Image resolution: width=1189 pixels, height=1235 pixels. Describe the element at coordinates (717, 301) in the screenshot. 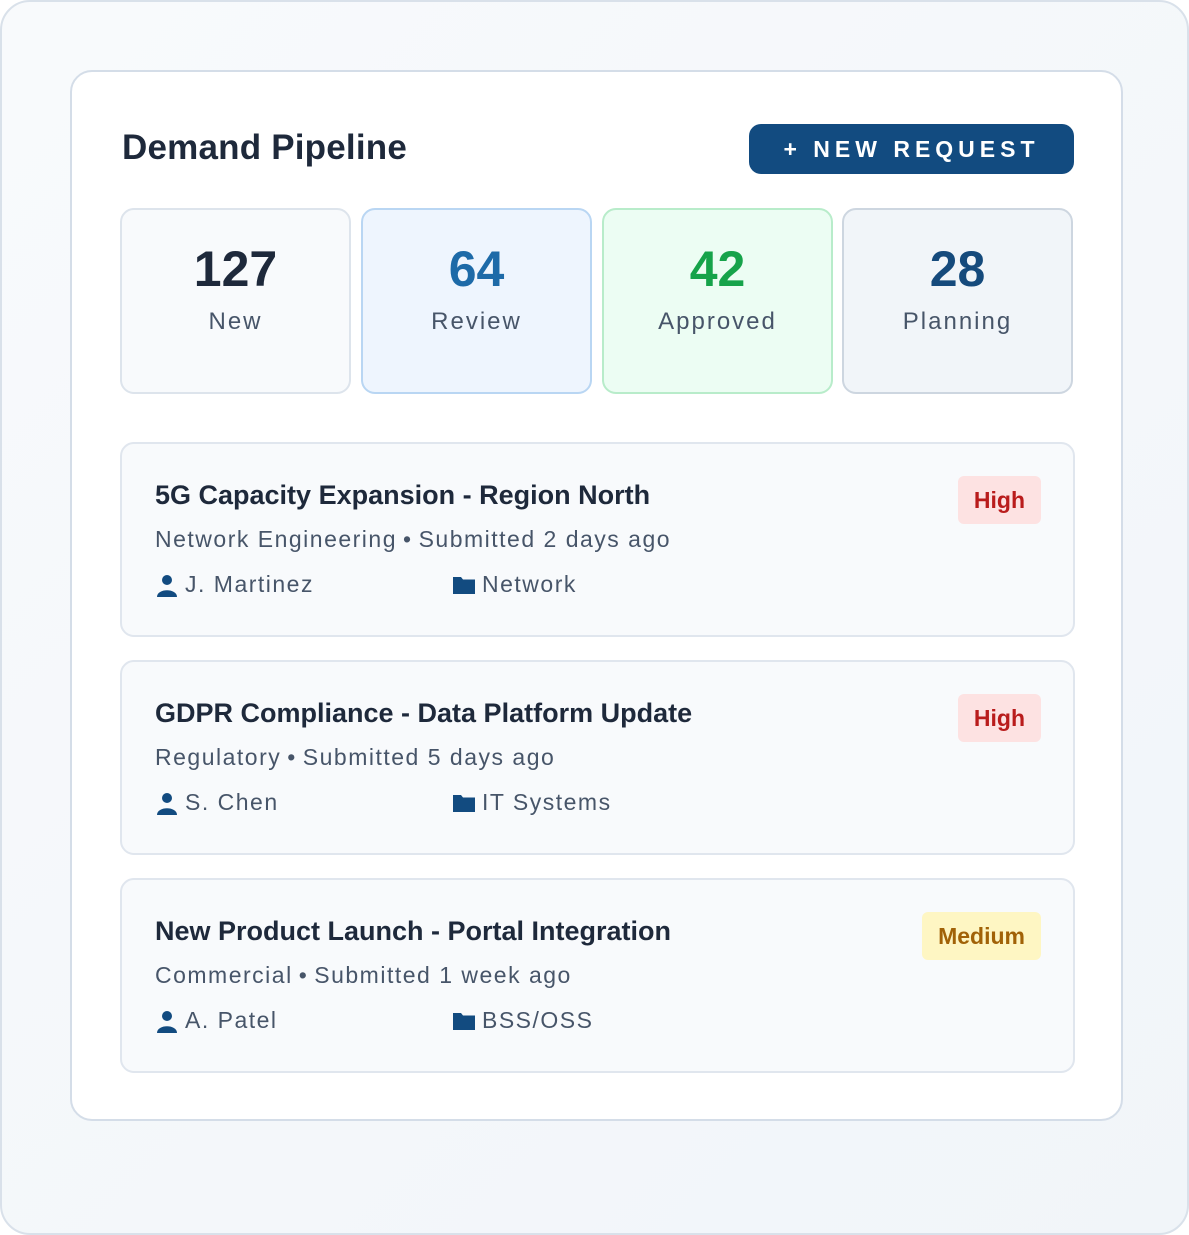

I see `stat-card-approved: 42 Approved` at that location.